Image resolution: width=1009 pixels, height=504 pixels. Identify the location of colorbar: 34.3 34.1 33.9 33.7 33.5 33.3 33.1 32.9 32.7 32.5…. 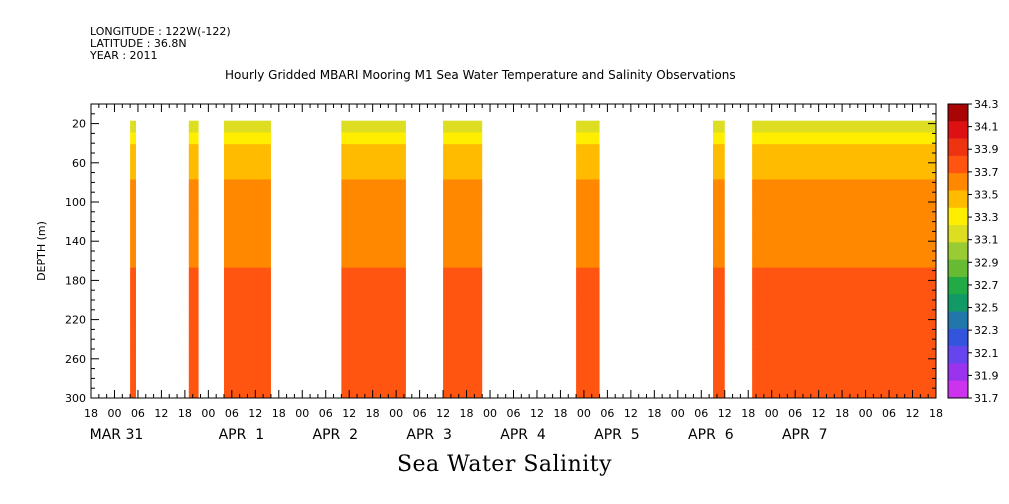
(973, 251).